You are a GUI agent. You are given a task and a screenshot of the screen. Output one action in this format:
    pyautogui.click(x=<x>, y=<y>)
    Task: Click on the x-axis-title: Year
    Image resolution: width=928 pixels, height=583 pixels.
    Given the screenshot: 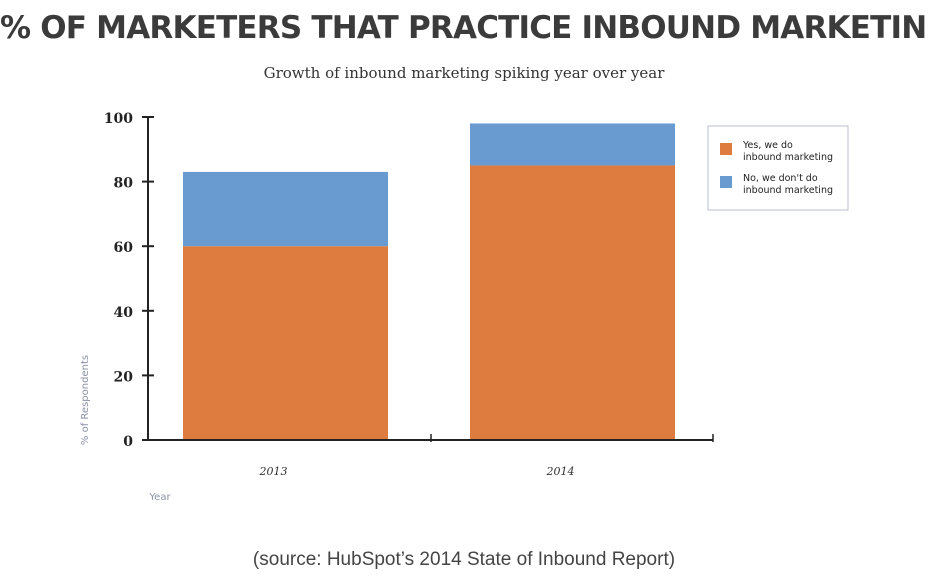 What is the action you would take?
    pyautogui.click(x=159, y=497)
    